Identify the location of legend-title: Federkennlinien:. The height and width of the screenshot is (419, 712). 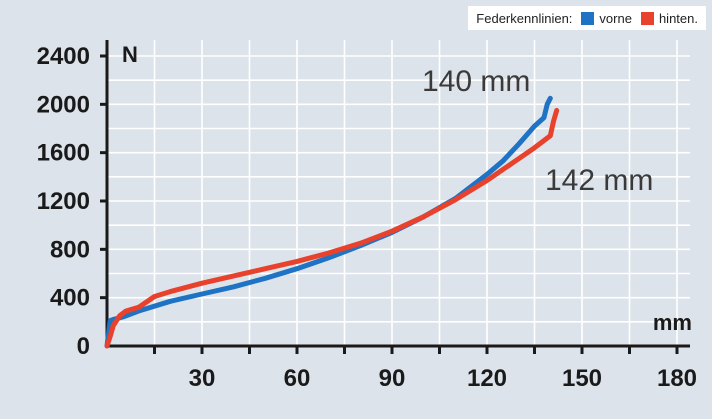
(524, 18).